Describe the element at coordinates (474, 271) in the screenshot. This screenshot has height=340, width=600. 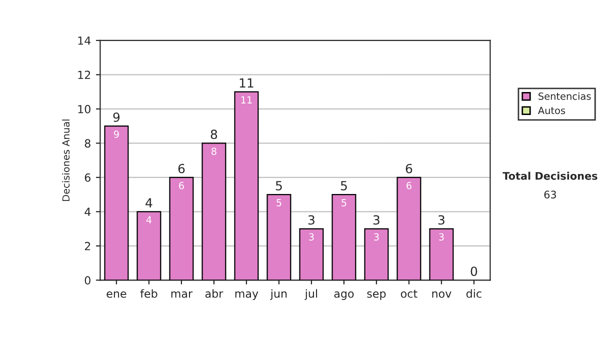
I see `total-label: 0` at that location.